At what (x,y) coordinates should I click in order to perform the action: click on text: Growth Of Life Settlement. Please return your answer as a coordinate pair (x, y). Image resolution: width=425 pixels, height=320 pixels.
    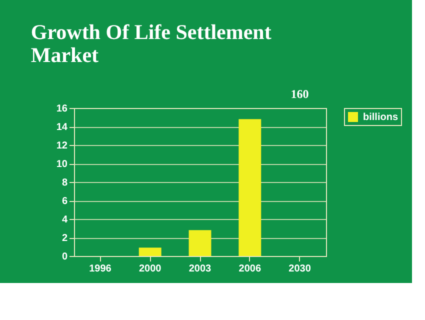
    Looking at the image, I should click on (151, 32).